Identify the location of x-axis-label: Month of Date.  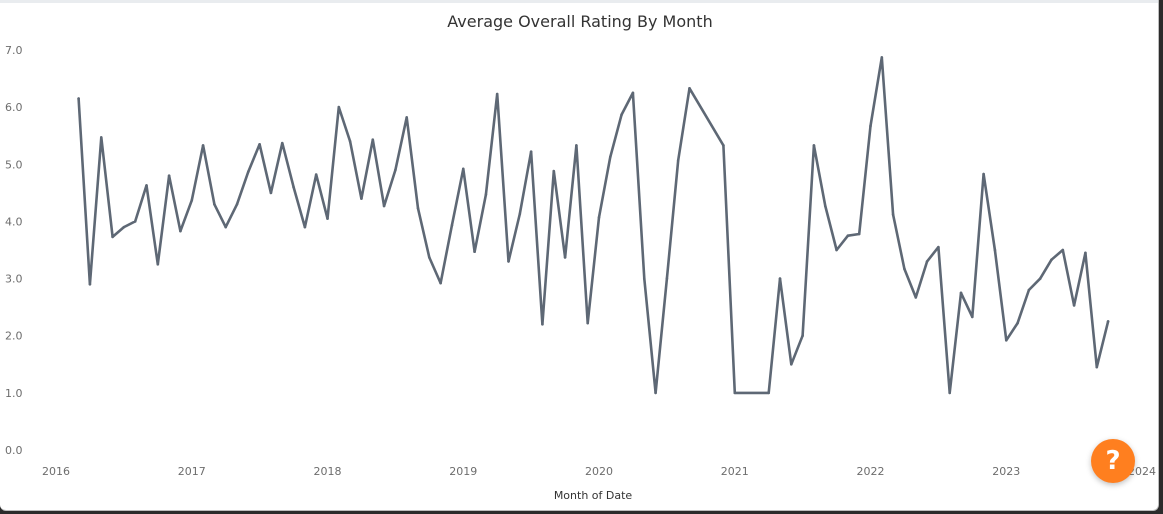
(593, 495).